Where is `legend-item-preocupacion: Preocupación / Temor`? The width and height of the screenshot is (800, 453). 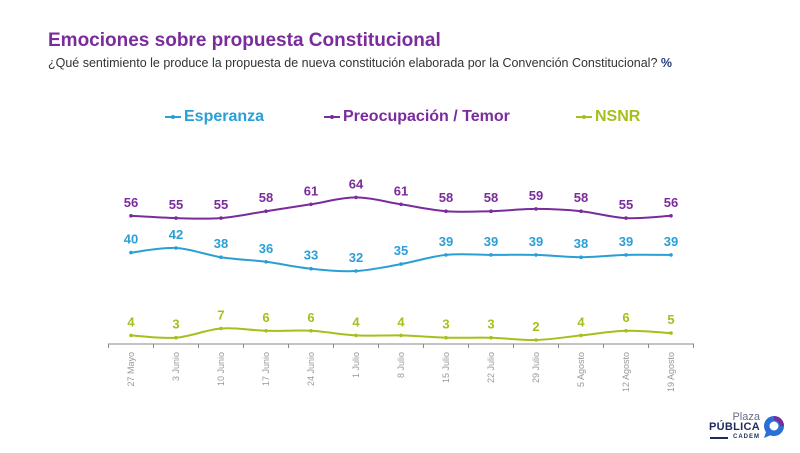
legend-item-preocupacion: Preocupación / Temor is located at coordinates (417, 117).